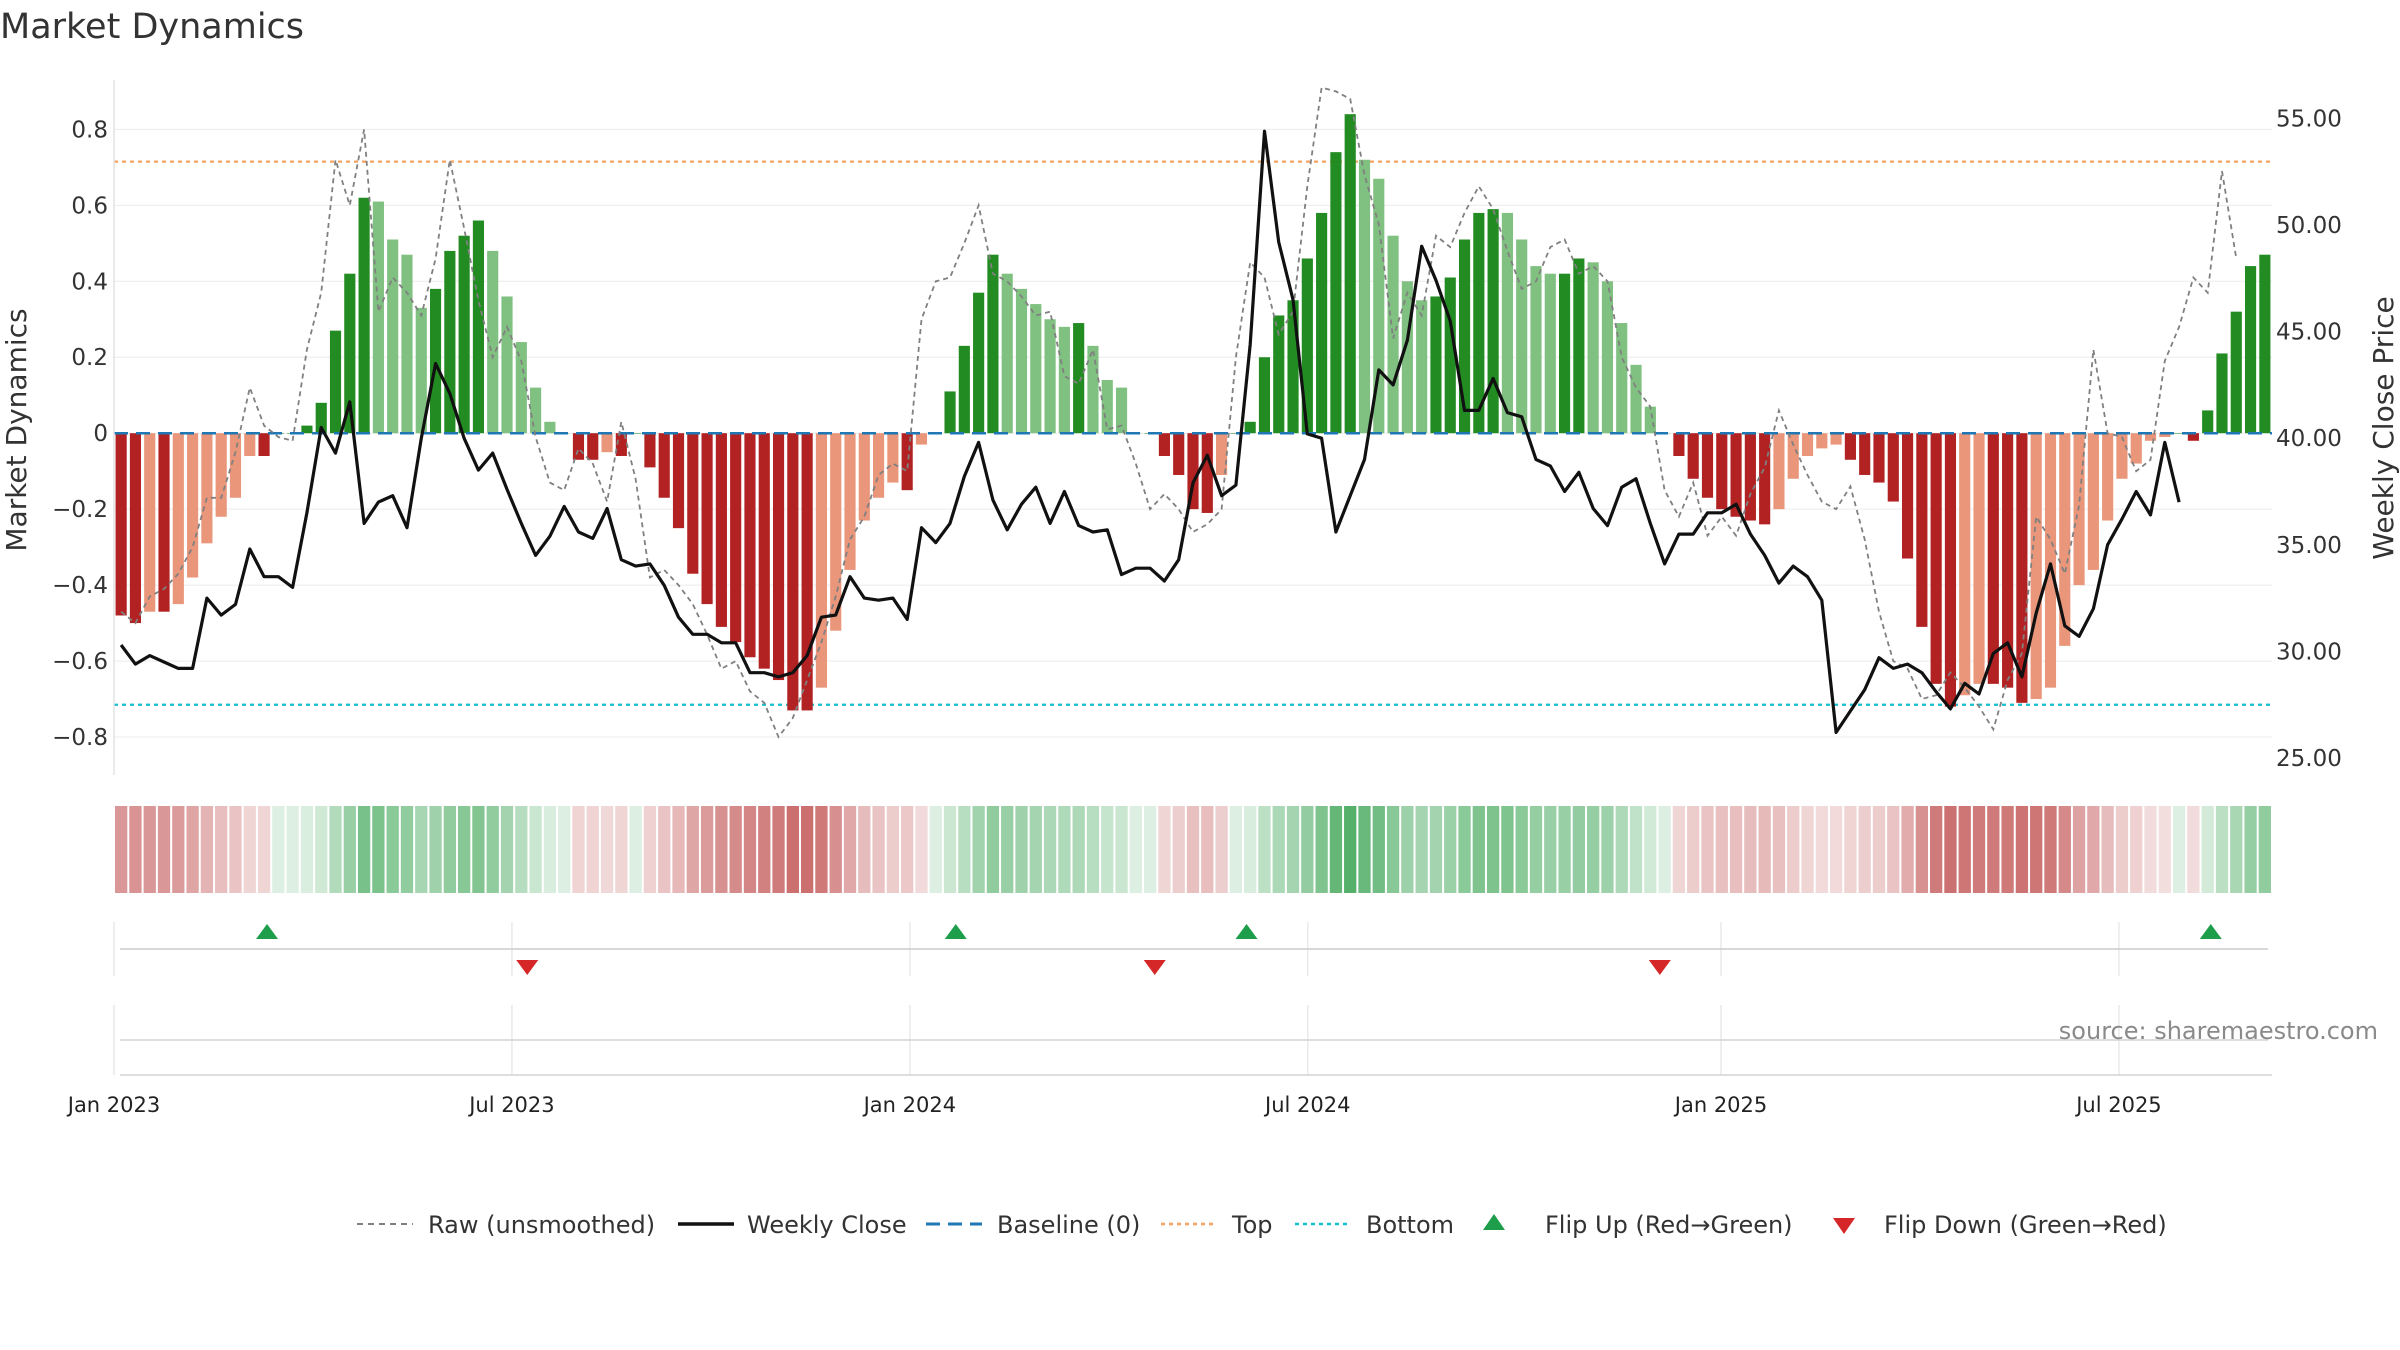 This screenshot has height=1350, width=2400. I want to click on y-tick-label: −0.8, so click(80, 738).